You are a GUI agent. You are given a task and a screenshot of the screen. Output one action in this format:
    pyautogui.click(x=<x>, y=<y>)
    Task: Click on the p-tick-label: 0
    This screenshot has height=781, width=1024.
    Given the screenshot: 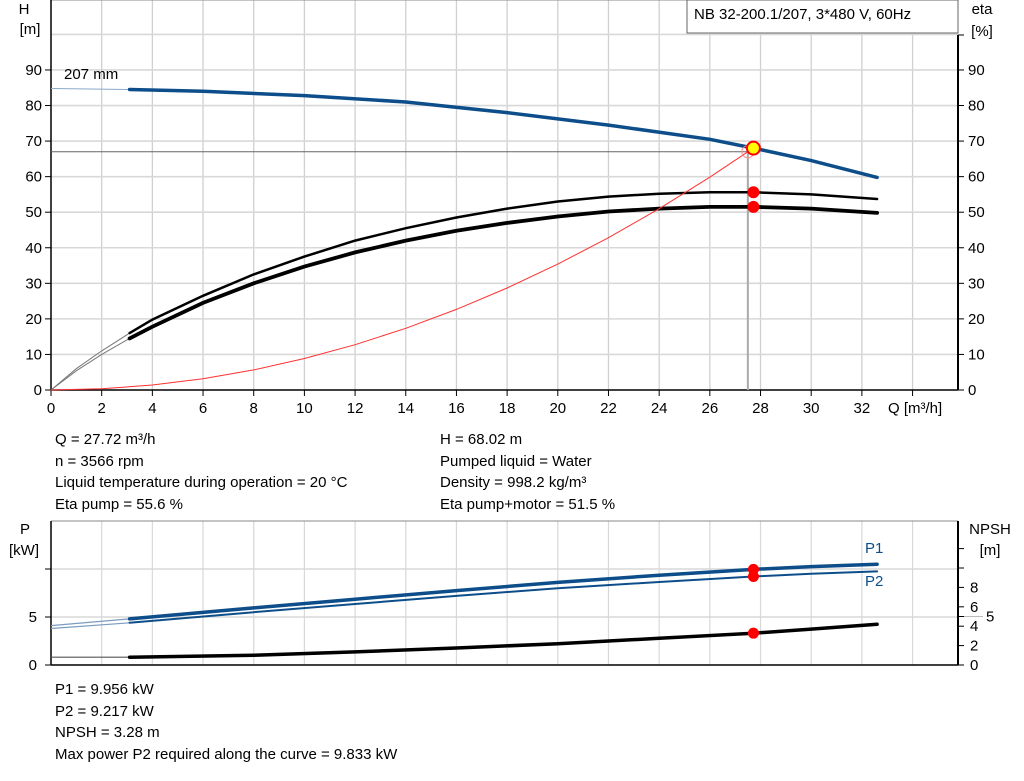 What is the action you would take?
    pyautogui.click(x=33, y=665)
    